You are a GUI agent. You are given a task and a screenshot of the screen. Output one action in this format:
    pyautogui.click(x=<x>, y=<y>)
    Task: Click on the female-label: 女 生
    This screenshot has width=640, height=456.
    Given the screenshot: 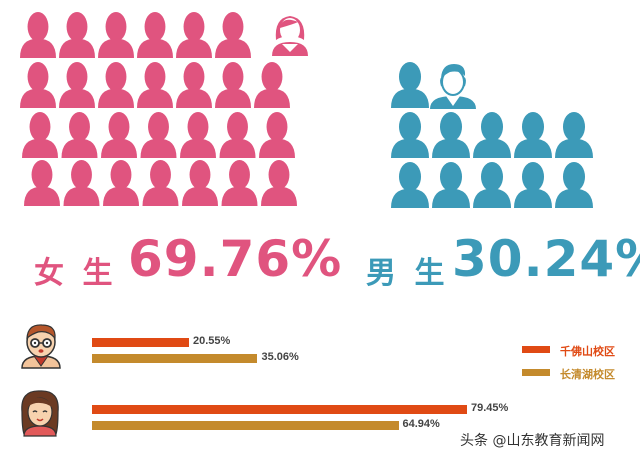 What is the action you would take?
    pyautogui.click(x=75, y=273)
    